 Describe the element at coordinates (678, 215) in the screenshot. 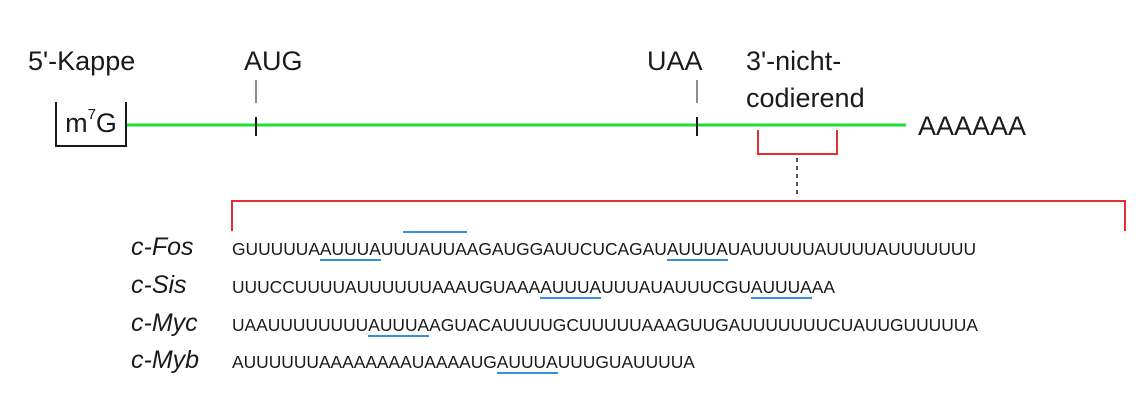

I see `sequence-bracket` at that location.